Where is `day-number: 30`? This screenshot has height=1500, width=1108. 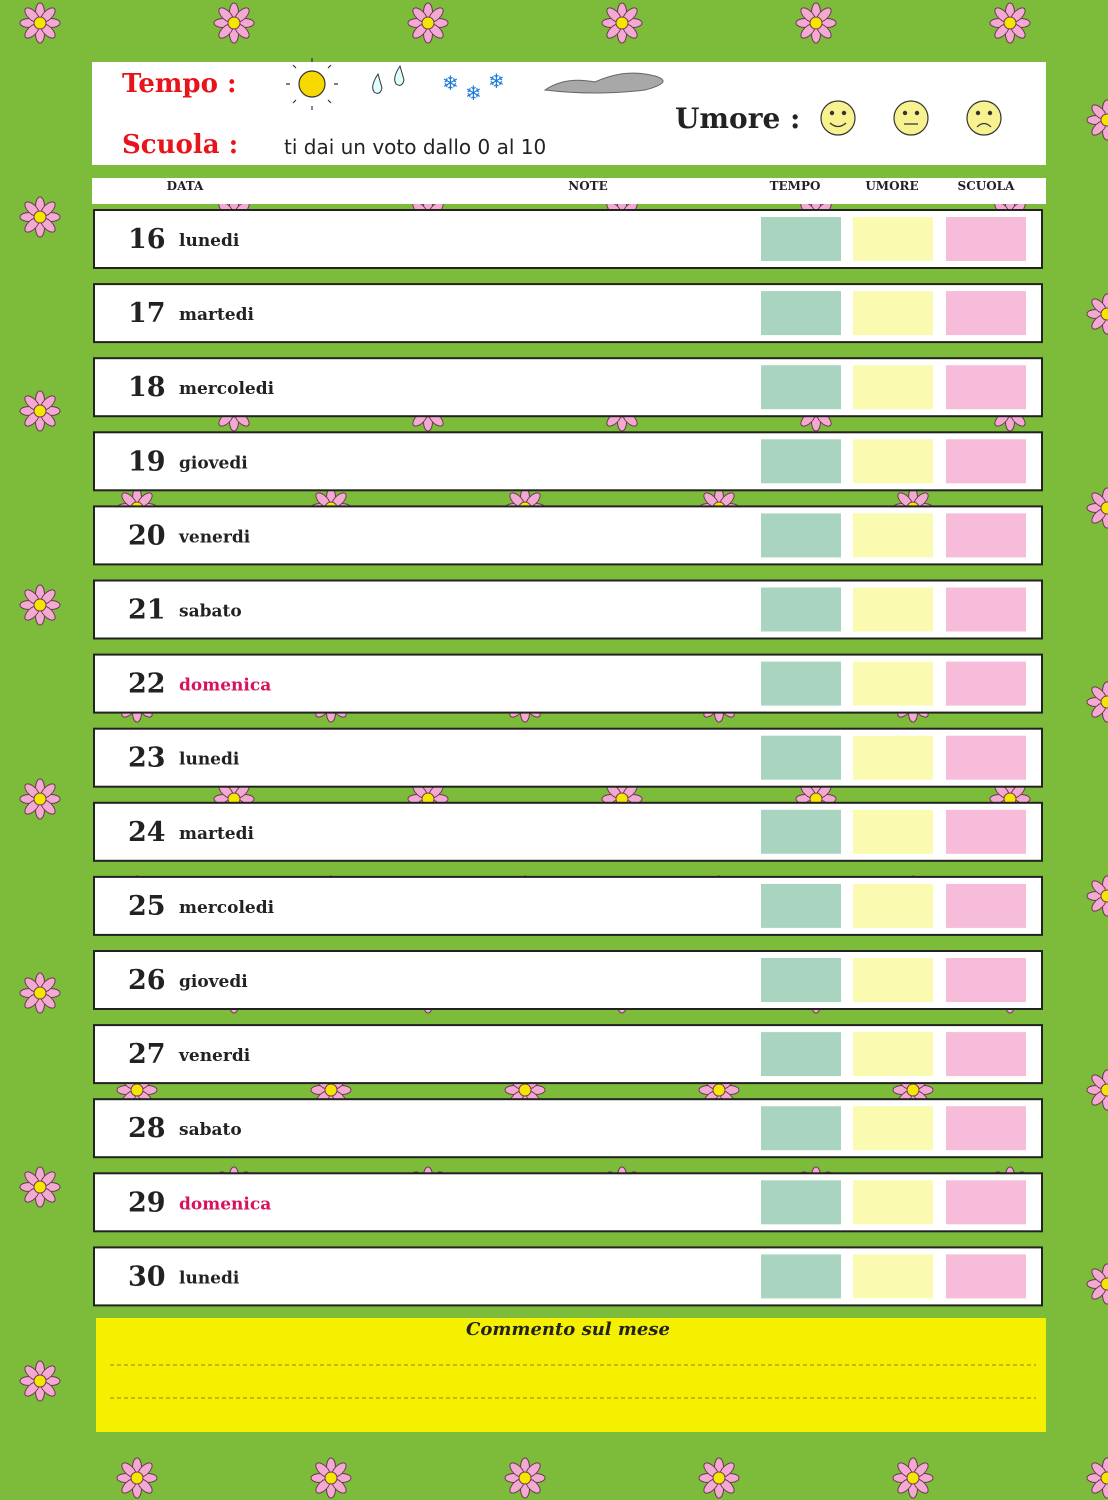 day-number: 30 is located at coordinates (147, 1276).